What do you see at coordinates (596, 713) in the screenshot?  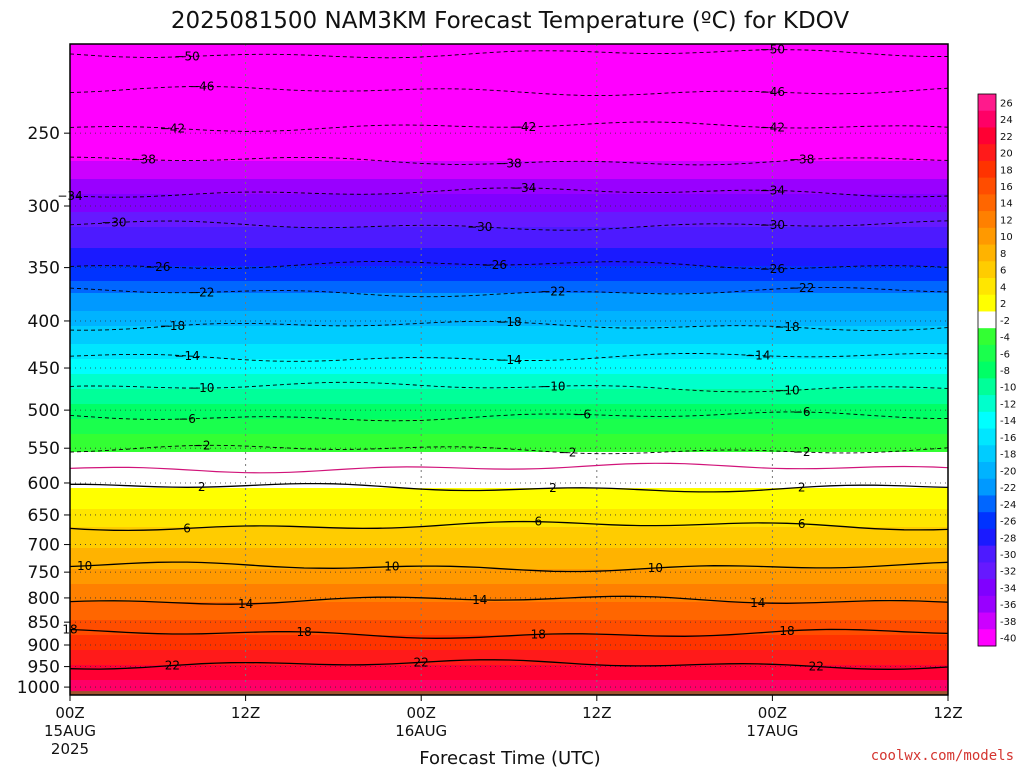 I see `x-tick-label: 12Z` at bounding box center [596, 713].